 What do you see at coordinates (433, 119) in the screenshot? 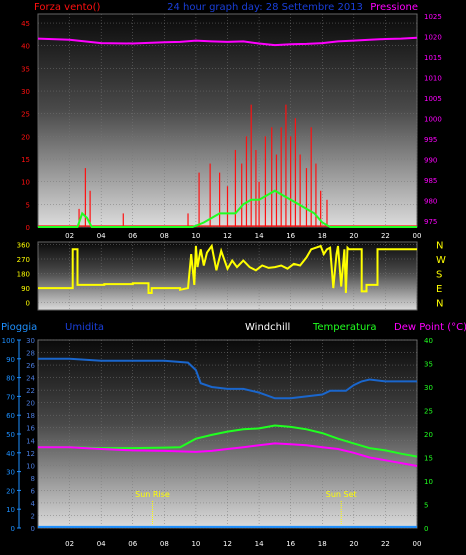
I see `pressure-y-tick-label: 1000` at bounding box center [433, 119].